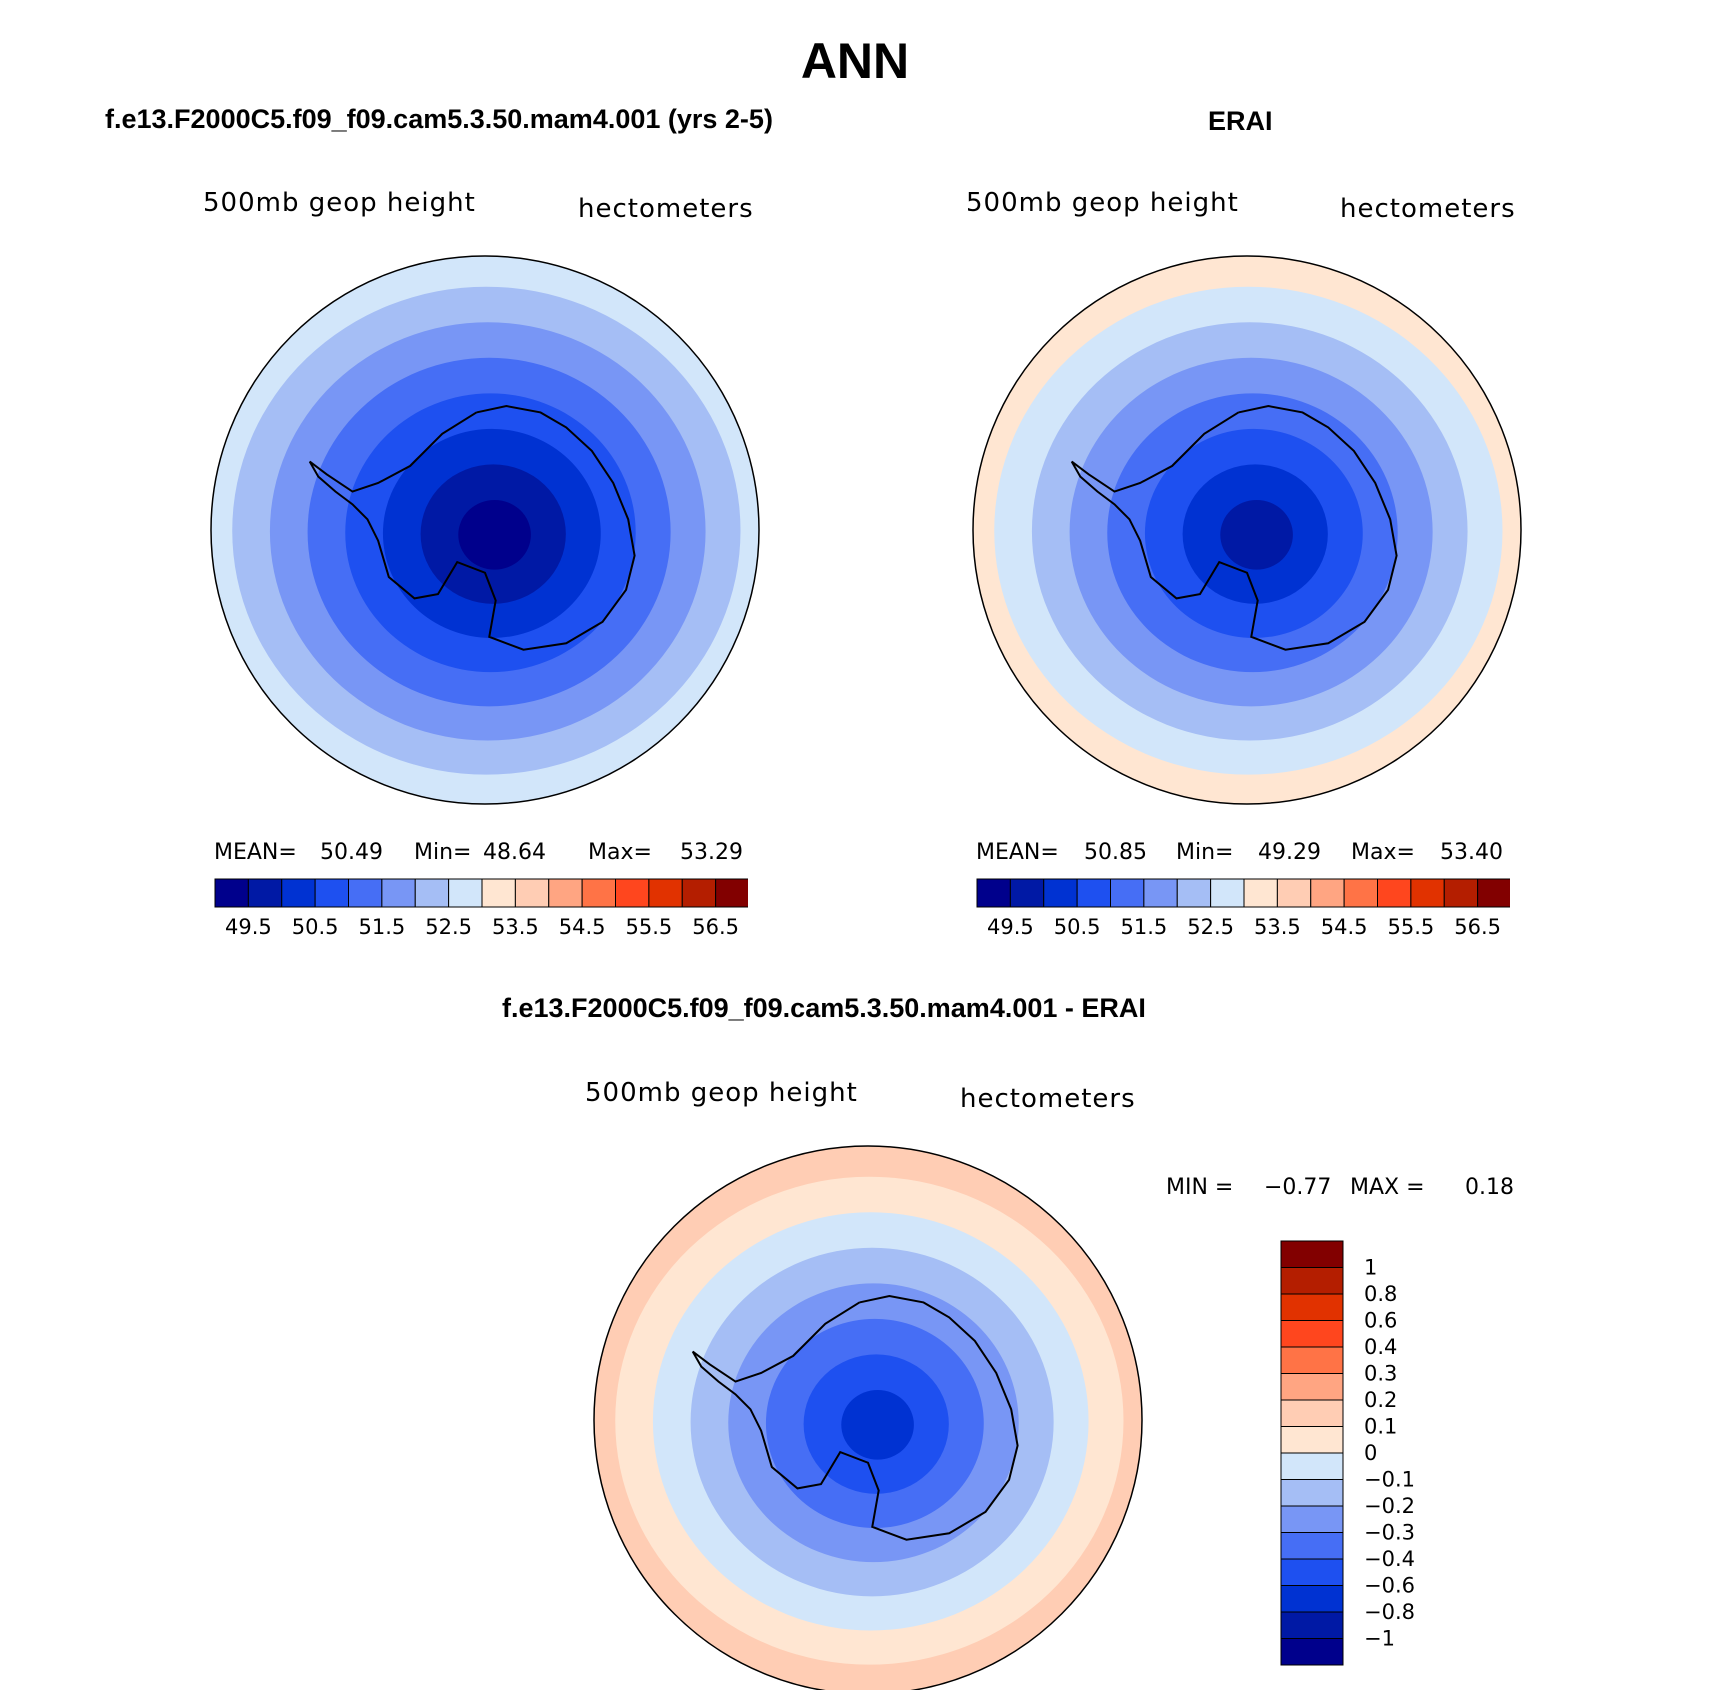 This screenshot has height=1690, width=1710. I want to click on panel3-min-label: MIN =, so click(1200, 1187).